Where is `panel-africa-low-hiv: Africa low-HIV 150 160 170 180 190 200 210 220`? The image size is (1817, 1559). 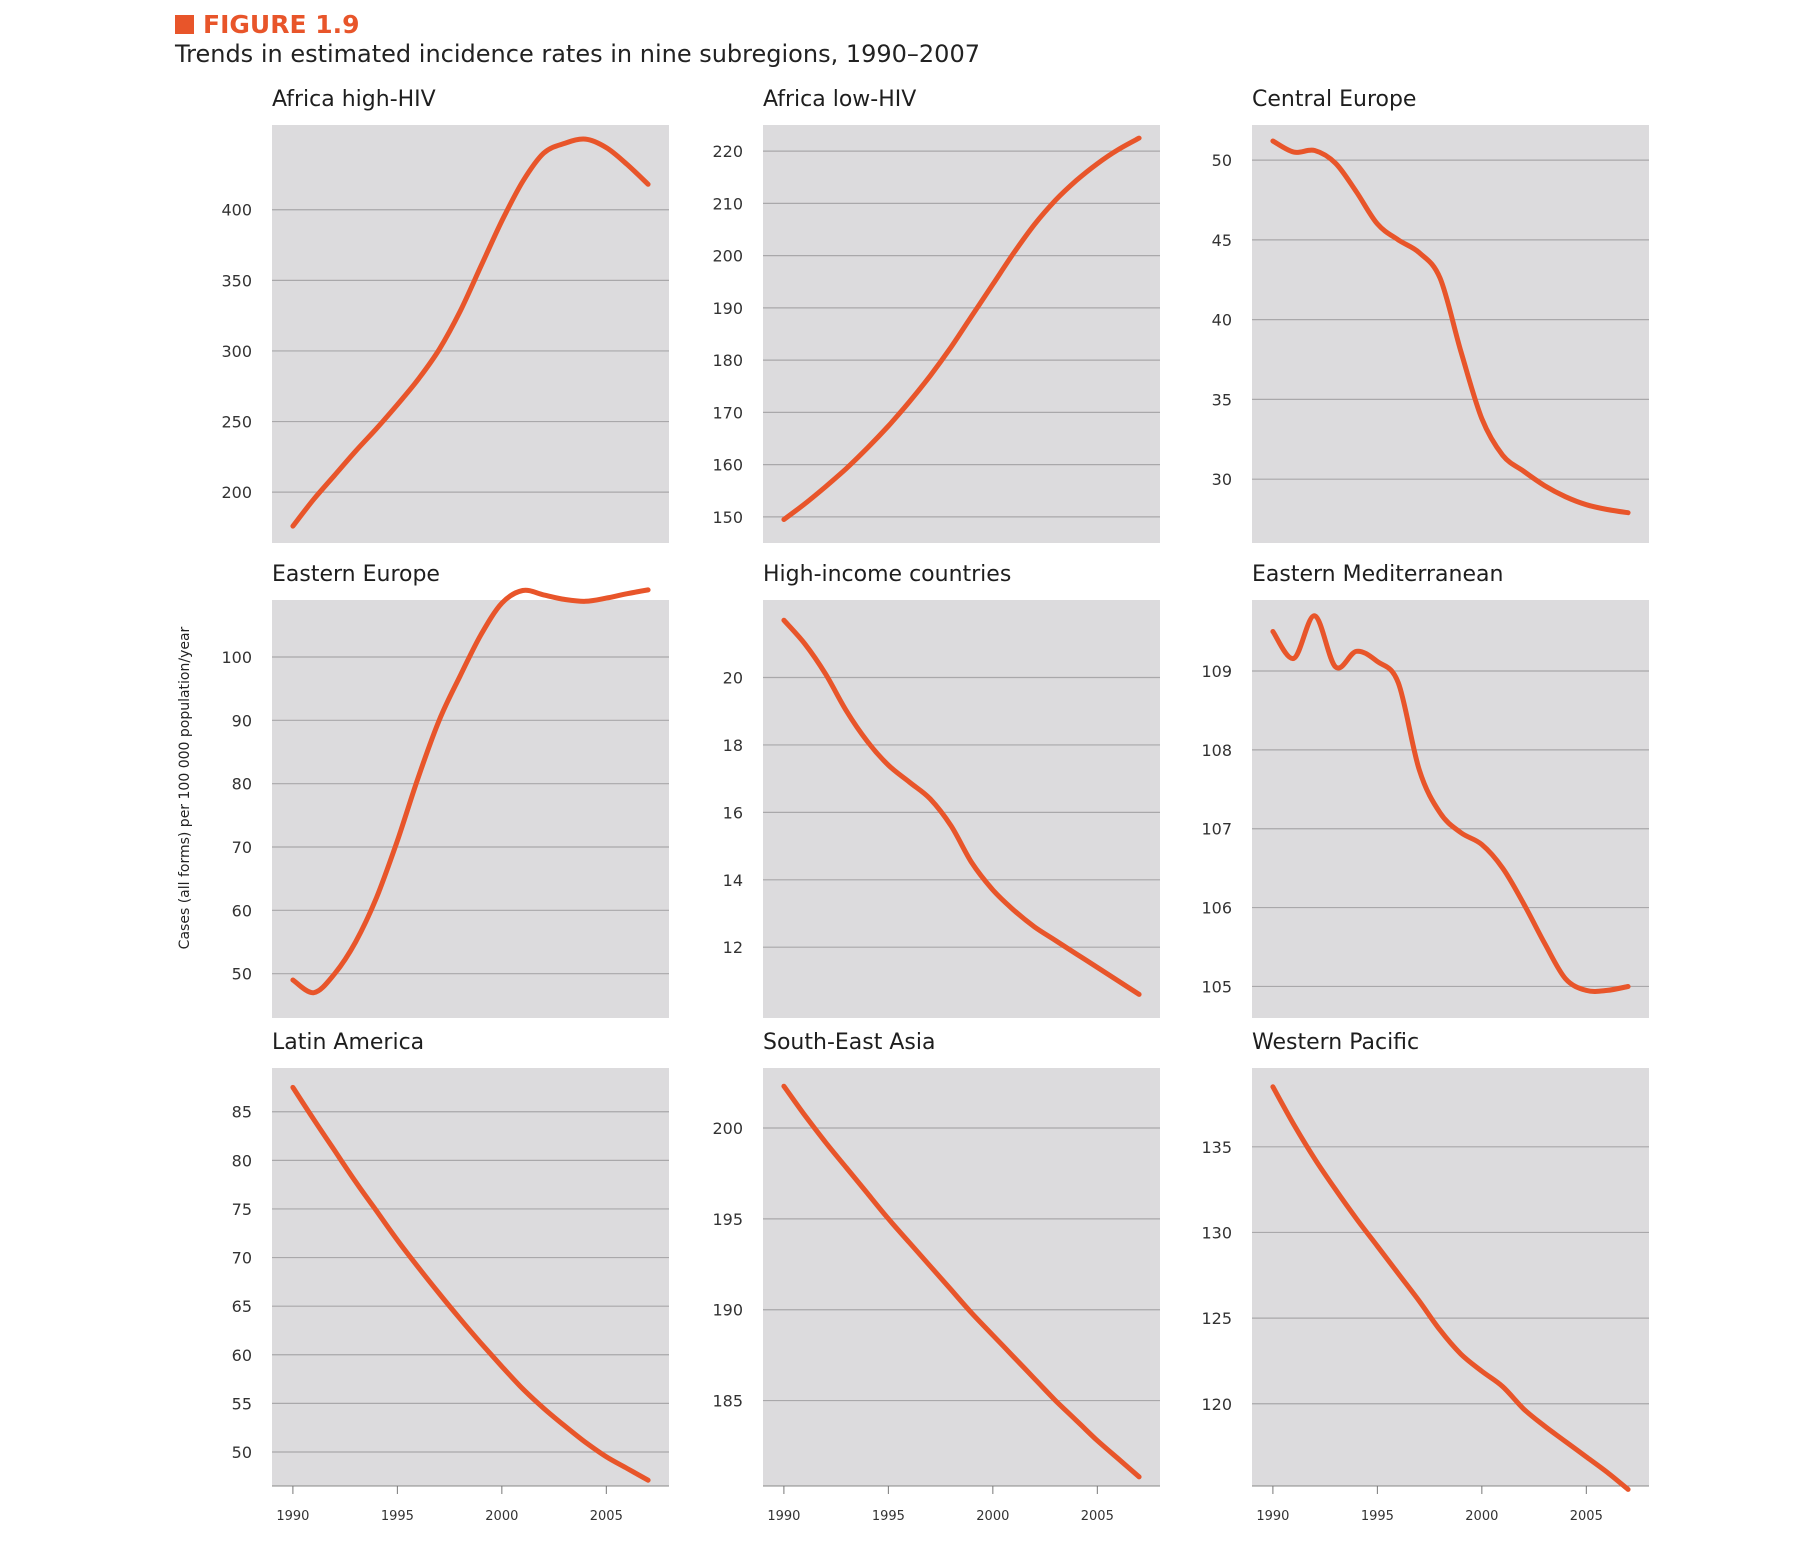
panel-africa-low-hiv: Africa low-HIV 150 160 170 180 190 200 210 220 is located at coordinates (936, 315).